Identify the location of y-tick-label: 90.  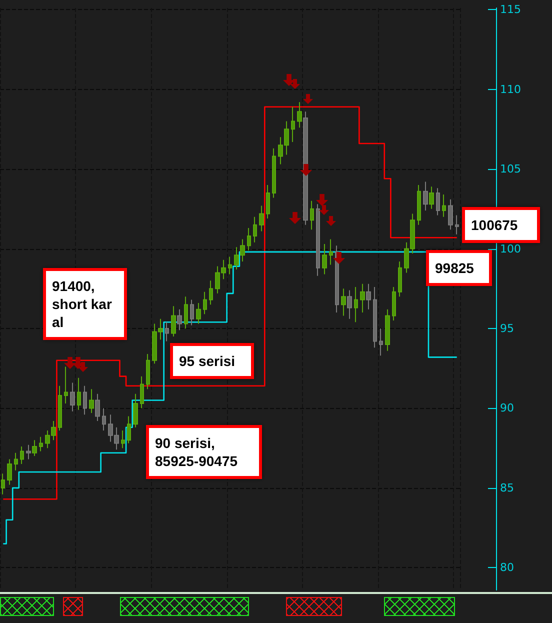
(507, 408).